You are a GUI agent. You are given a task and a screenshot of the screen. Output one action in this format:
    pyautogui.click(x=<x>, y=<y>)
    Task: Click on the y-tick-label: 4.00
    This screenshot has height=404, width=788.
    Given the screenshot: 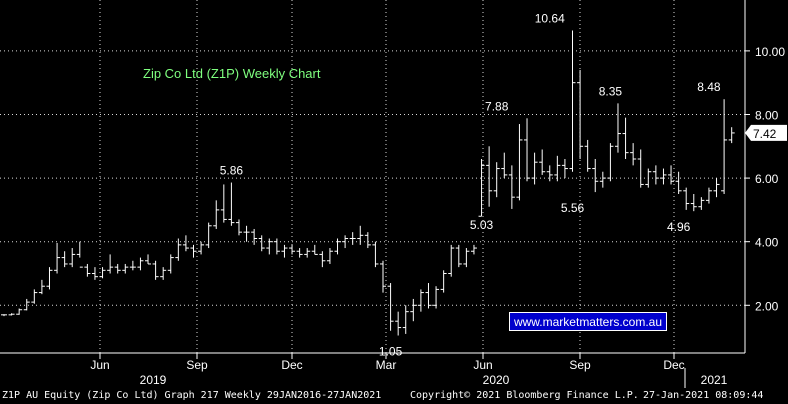 What is the action you would take?
    pyautogui.click(x=767, y=243)
    